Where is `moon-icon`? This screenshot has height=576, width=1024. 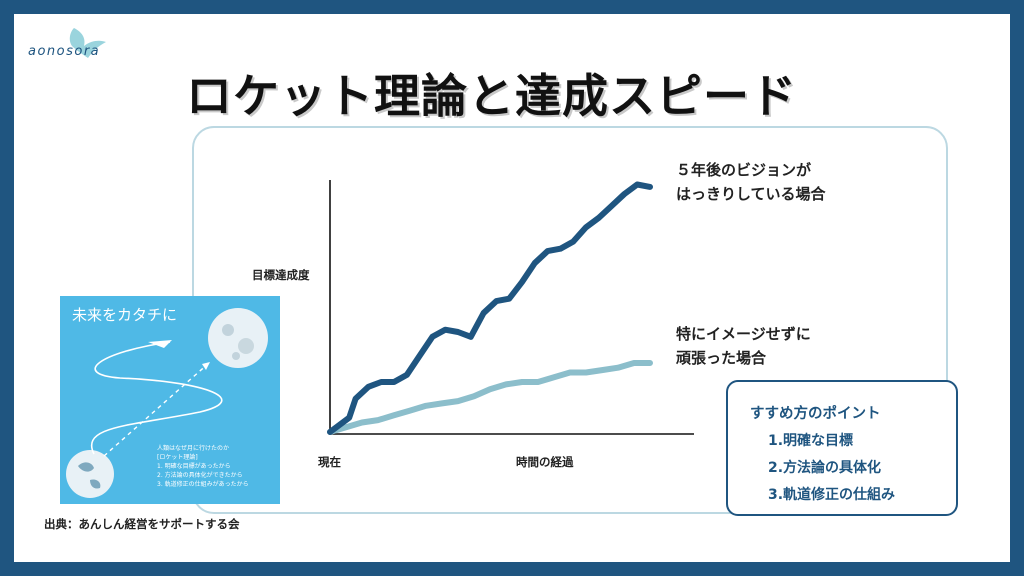
moon-icon is located at coordinates (238, 338).